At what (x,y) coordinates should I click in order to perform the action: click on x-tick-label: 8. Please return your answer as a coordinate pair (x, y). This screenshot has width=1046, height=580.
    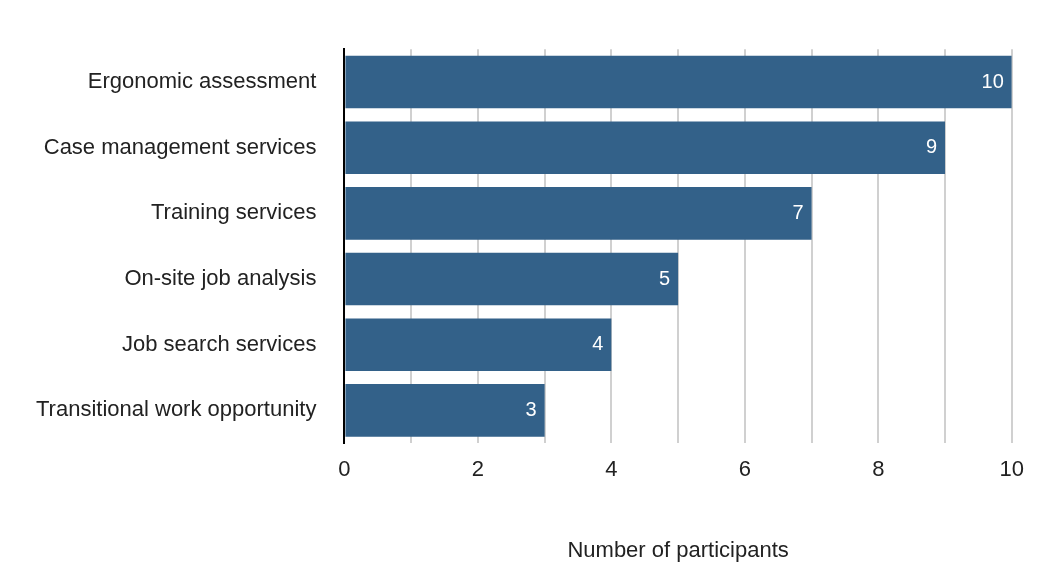
    Looking at the image, I should click on (878, 469).